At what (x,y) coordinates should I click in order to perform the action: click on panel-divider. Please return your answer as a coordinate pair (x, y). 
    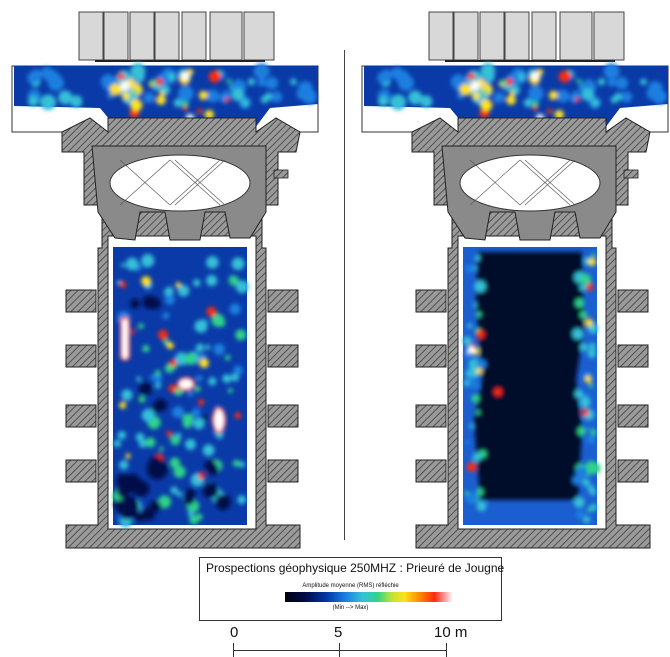
    Looking at the image, I should click on (344, 295).